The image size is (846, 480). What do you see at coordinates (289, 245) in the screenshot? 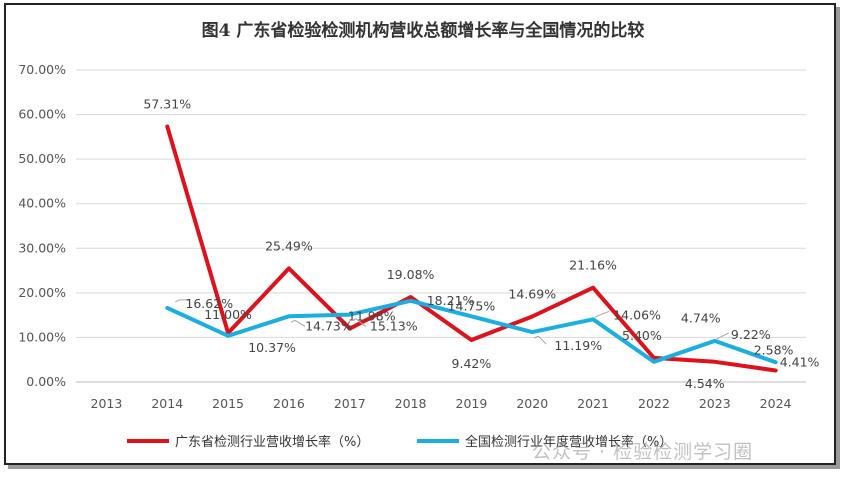
I see `data-label-guangdong: 25.49%` at bounding box center [289, 245].